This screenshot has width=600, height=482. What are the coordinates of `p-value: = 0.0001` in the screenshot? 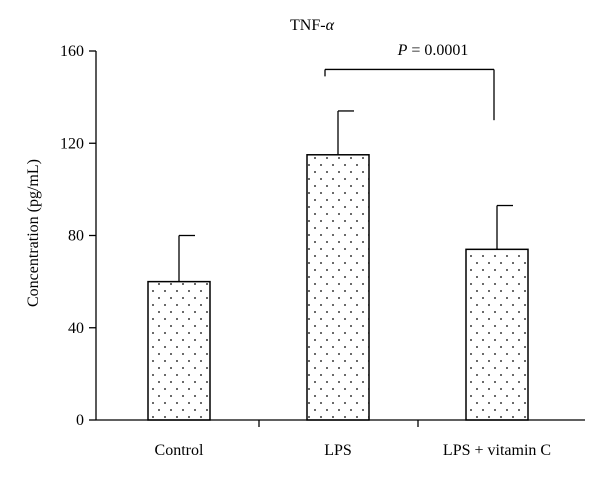 It's located at (437, 50).